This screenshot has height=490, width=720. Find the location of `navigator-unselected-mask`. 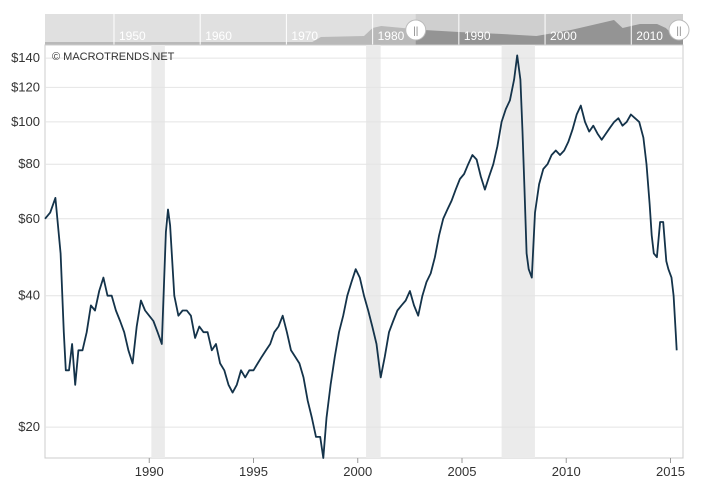

navigator-unselected-mask is located at coordinates (230, 29).